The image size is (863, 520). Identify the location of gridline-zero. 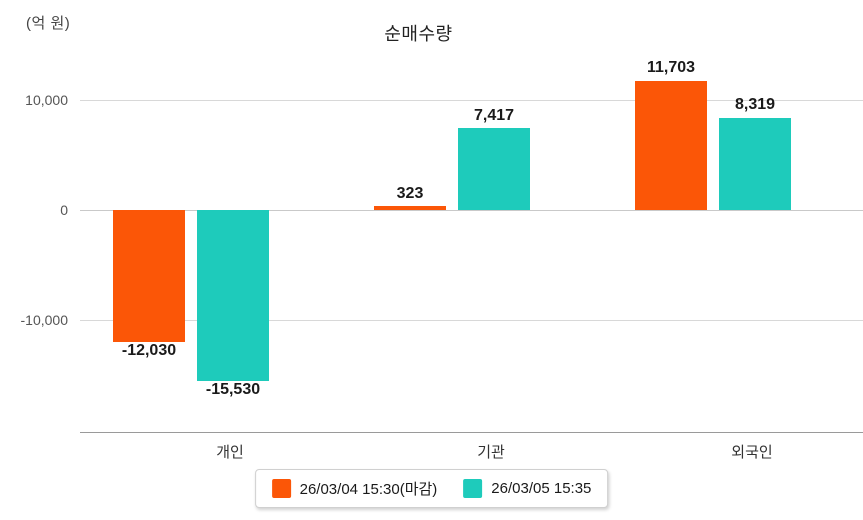
(471, 210).